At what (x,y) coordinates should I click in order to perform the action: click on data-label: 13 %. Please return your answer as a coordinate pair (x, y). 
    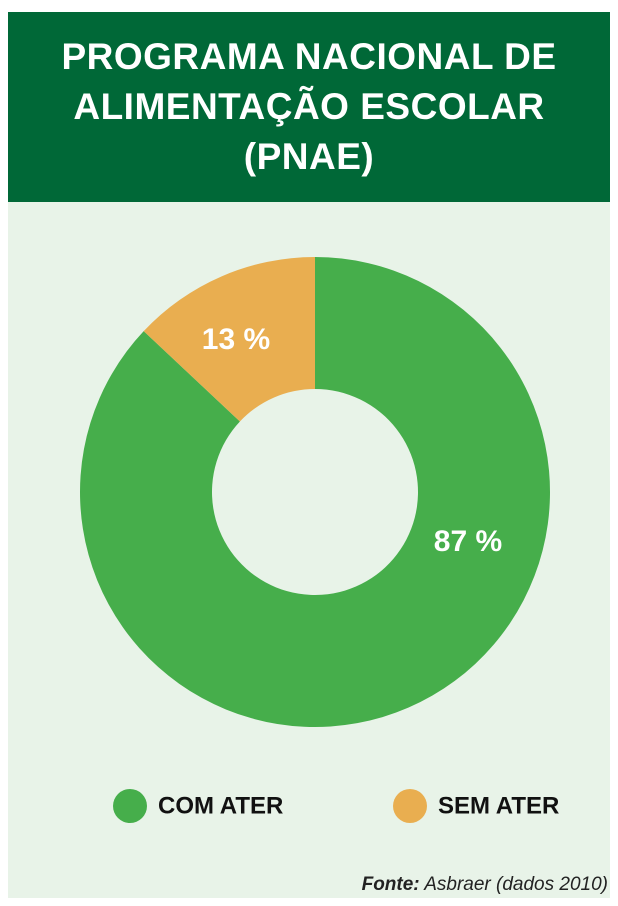
    Looking at the image, I should click on (236, 339).